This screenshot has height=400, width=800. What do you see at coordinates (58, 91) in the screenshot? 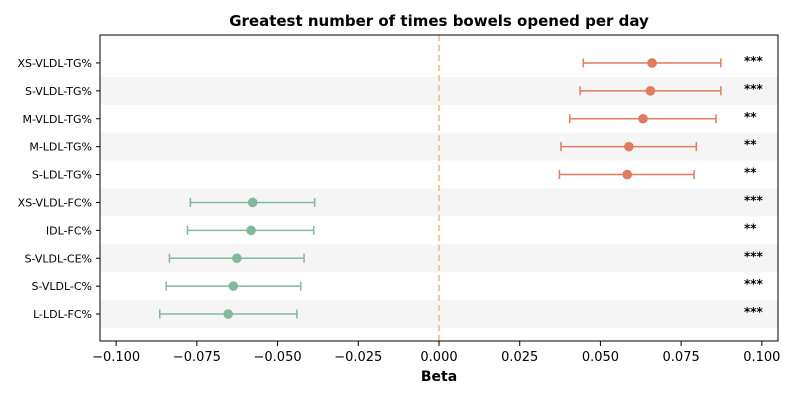
I see `y-tick-label: S-VLDL-TG%` at bounding box center [58, 91].